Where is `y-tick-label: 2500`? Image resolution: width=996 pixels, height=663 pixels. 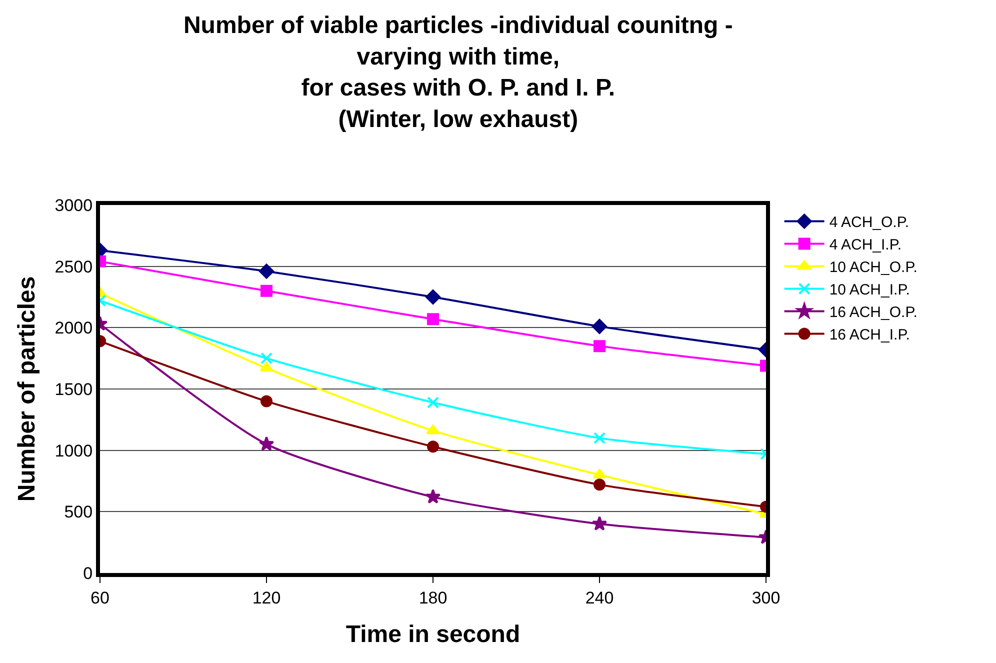
y-tick-label: 2500 is located at coordinates (73, 266).